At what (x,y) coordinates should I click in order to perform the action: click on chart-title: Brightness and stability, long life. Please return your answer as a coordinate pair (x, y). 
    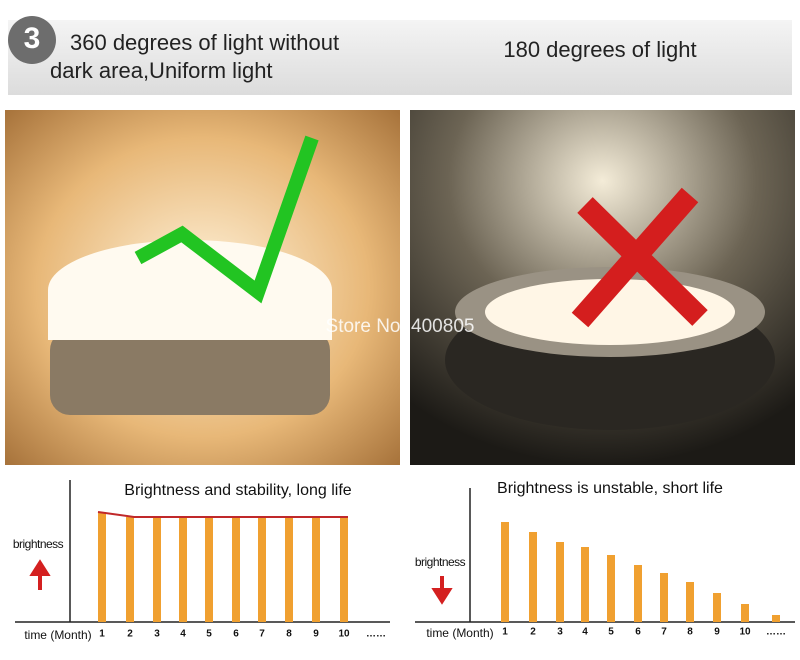
    Looking at the image, I should click on (237, 490).